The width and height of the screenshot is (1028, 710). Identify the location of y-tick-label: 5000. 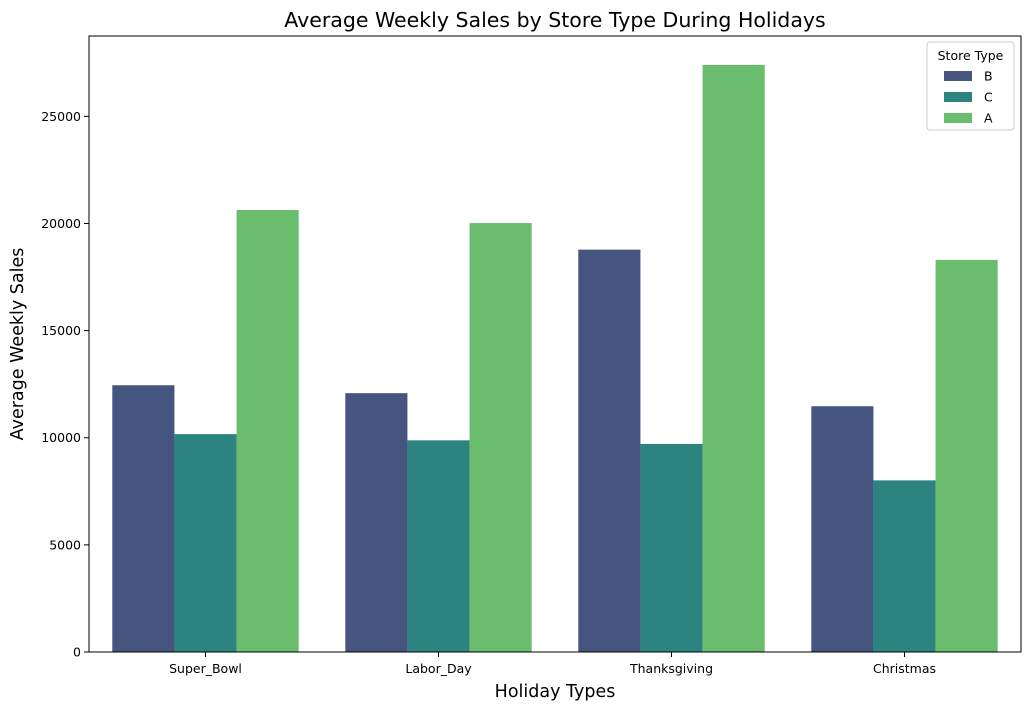
(65, 544).